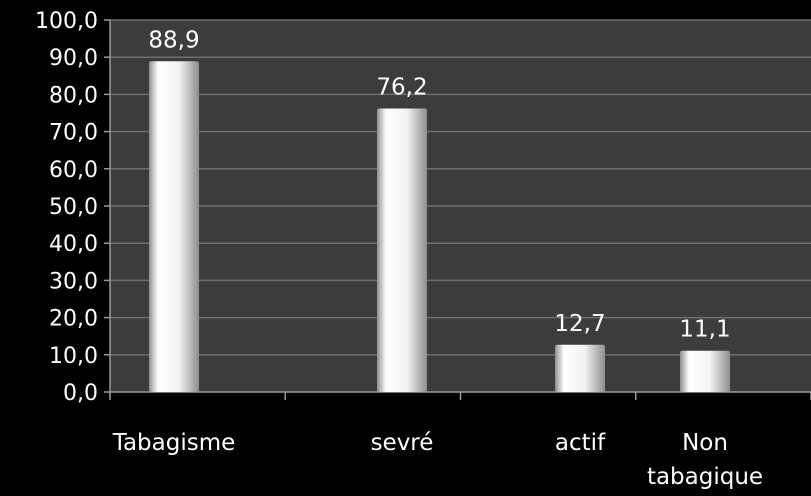 The width and height of the screenshot is (811, 496). I want to click on data-label: 12,7, so click(579, 324).